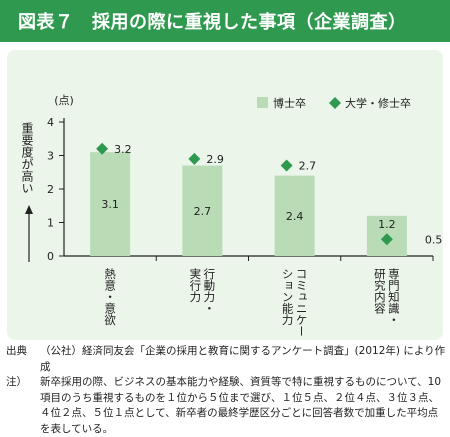 The width and height of the screenshot is (450, 437). What do you see at coordinates (16, 382) in the screenshot?
I see `note-label: 注）` at bounding box center [16, 382].